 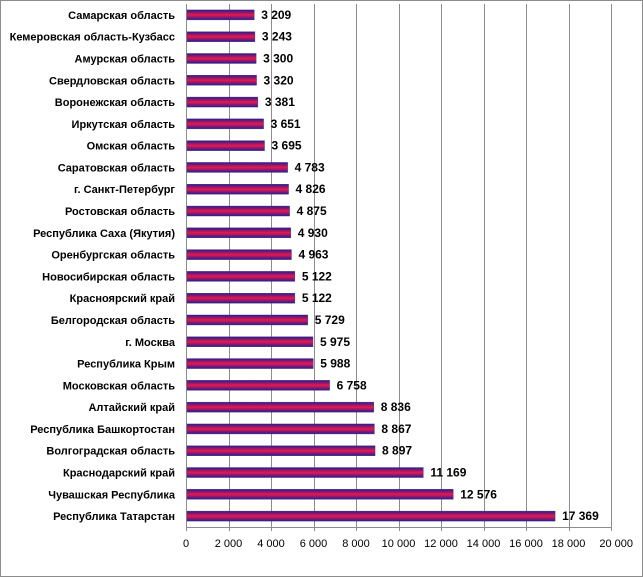 I want to click on category-label: Волгоградская область, so click(x=110, y=452).